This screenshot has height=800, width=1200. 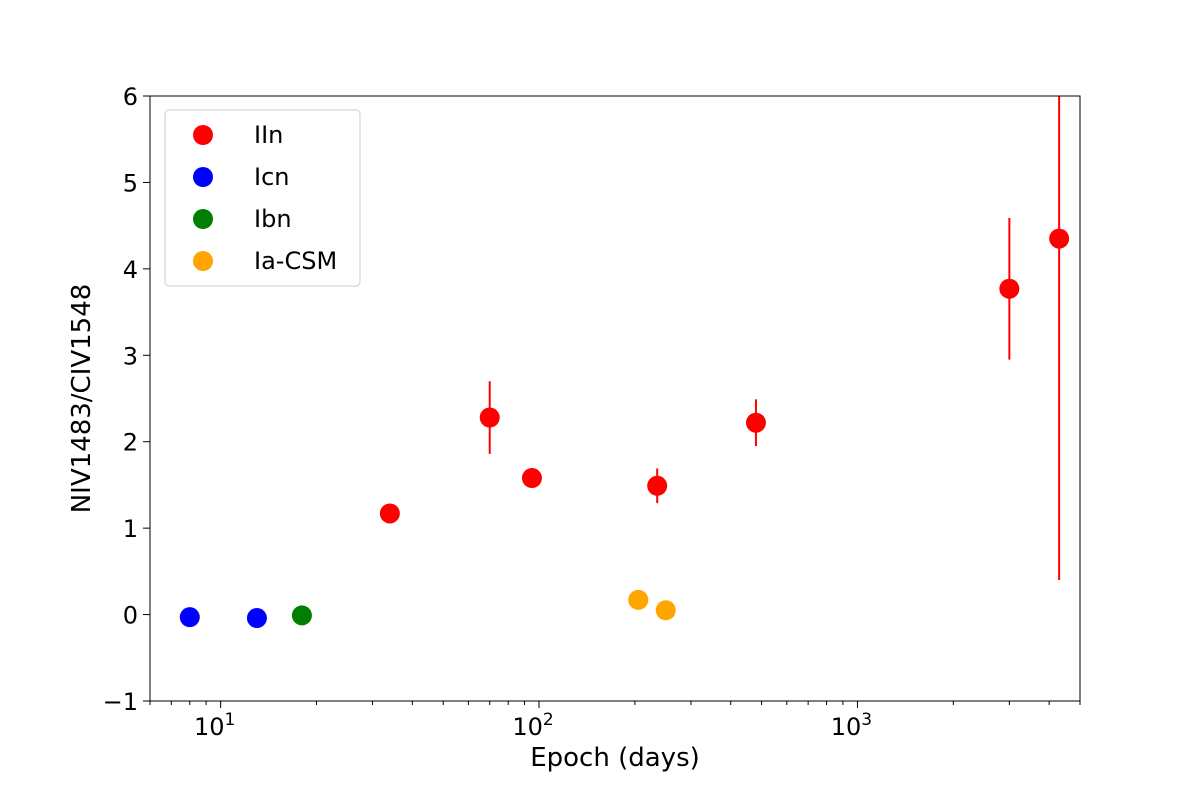 What do you see at coordinates (214, 725) in the screenshot?
I see `x-tick-label: 10¹` at bounding box center [214, 725].